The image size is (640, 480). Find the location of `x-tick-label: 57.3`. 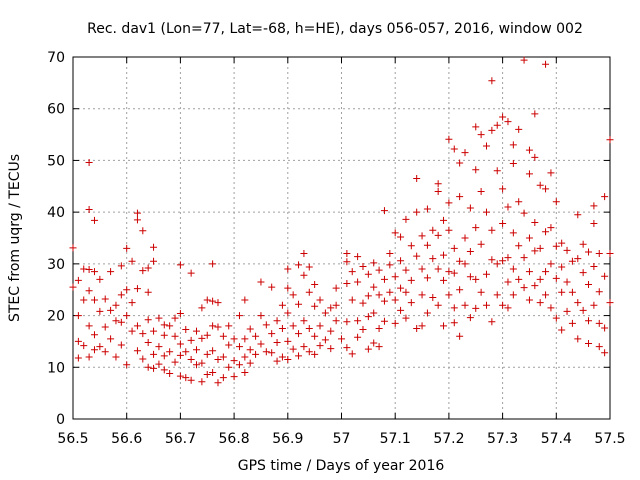

x-tick-label: 57.3 is located at coordinates (502, 439).